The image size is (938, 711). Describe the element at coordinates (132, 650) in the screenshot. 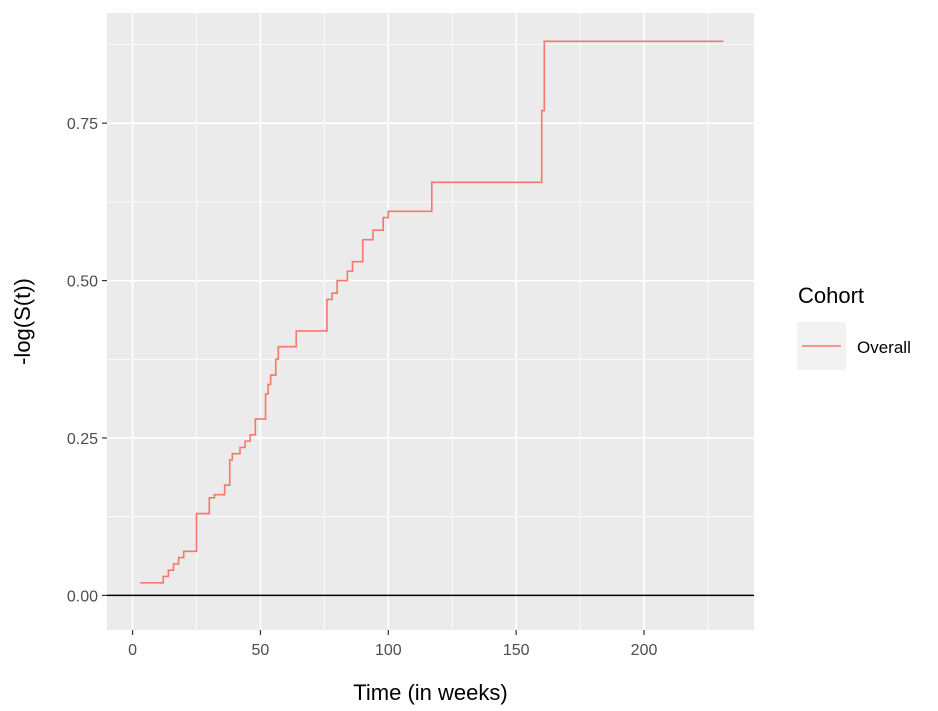

I see `x-tick-label: 0` at that location.